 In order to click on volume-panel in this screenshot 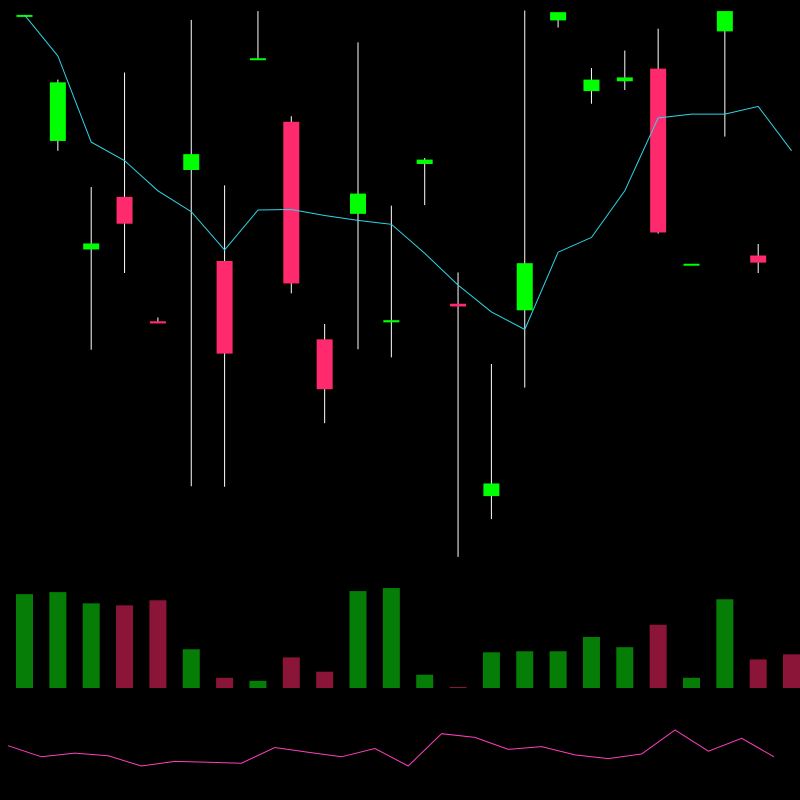, I will do `click(408, 638)`.